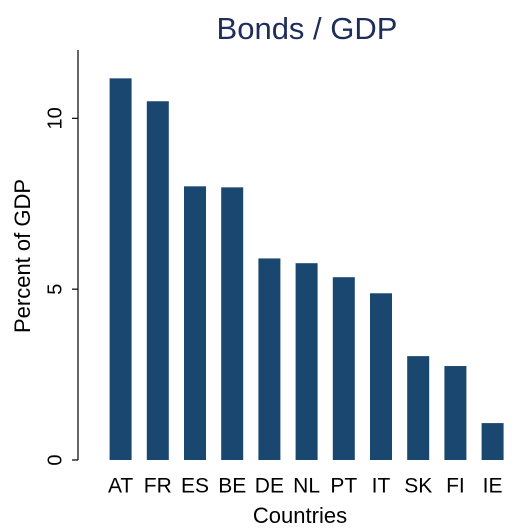  Describe the element at coordinates (232, 486) in the screenshot. I see `x-tick-label: BE` at that location.